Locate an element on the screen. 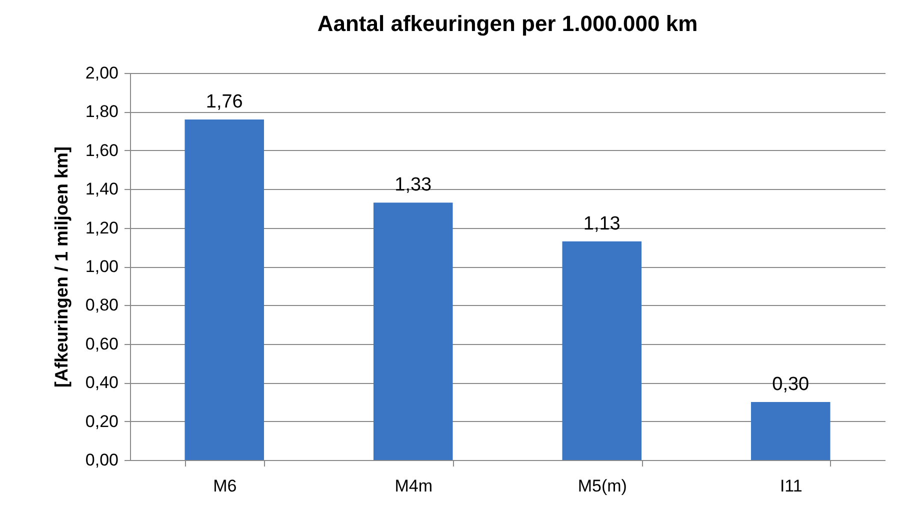 This screenshot has width=901, height=515. y-tick-label: 1,60 is located at coordinates (101, 150).